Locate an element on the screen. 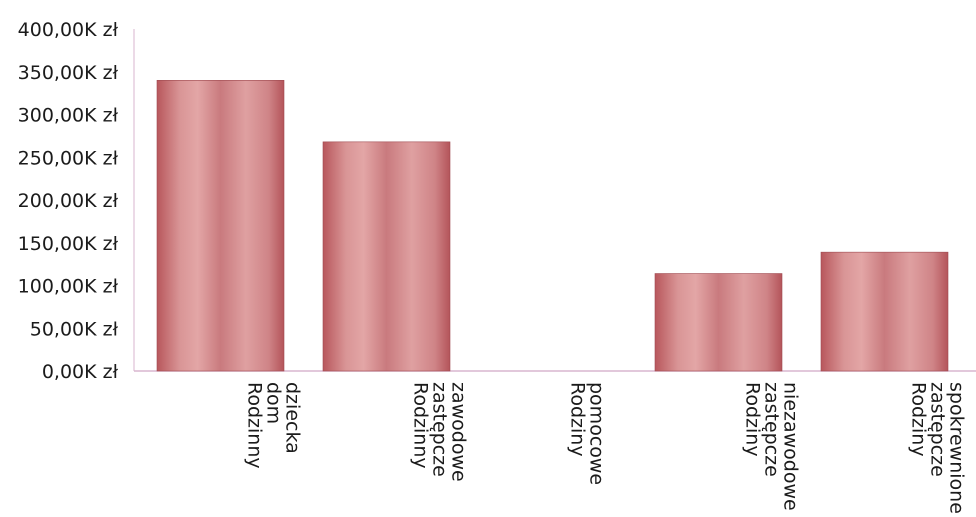 The image size is (976, 517). y-tick-label: 50,00K zł is located at coordinates (74, 329).